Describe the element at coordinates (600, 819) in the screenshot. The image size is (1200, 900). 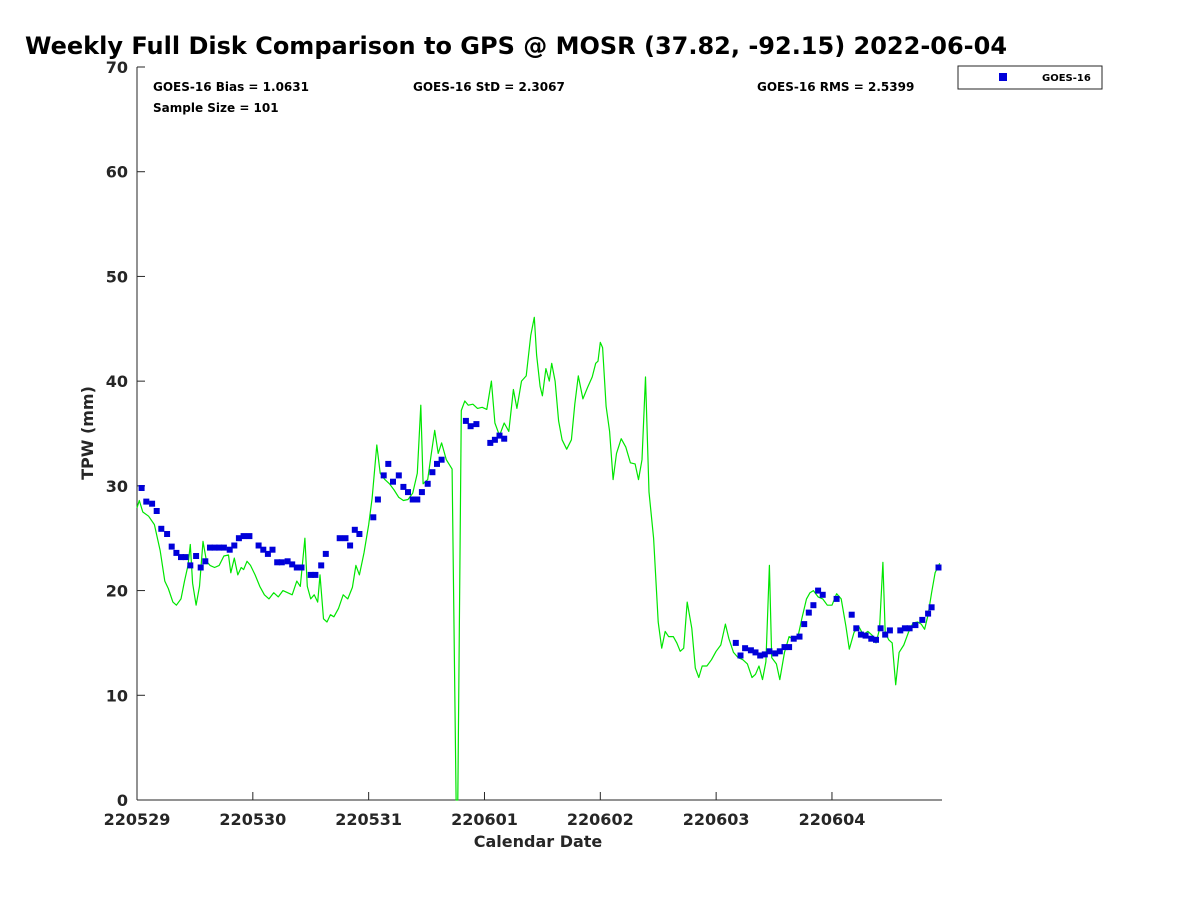
I see `x-tick-label: 220602` at that location.